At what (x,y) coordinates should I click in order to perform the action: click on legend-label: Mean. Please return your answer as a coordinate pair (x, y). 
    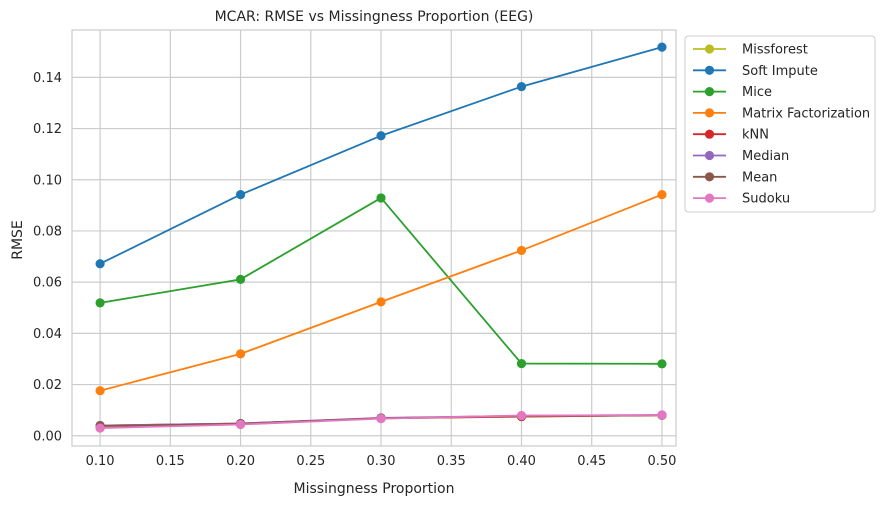
    Looking at the image, I should click on (759, 177).